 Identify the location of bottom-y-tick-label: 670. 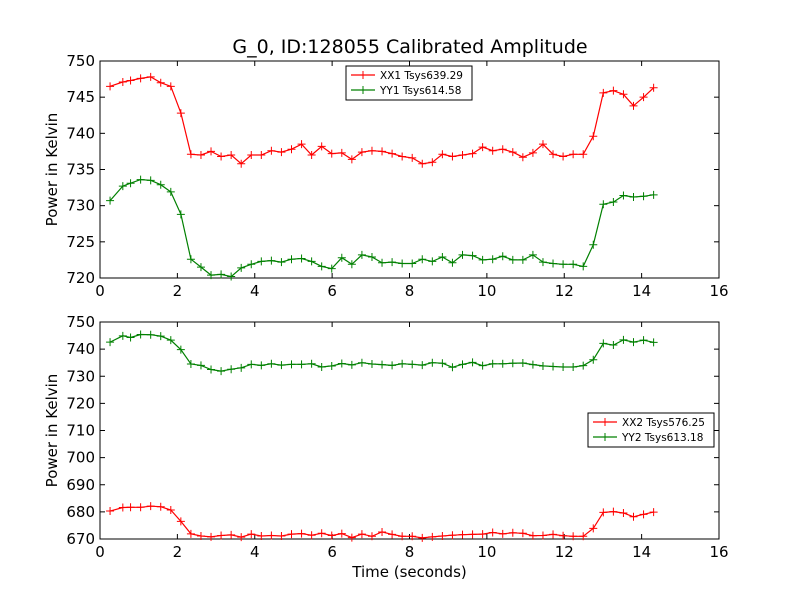
(80, 539).